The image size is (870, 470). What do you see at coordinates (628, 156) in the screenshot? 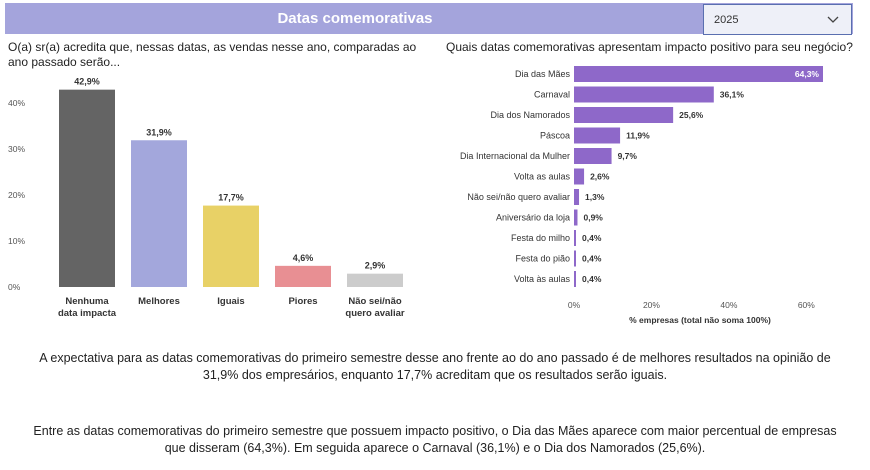
I see `bar-value-label: 9,7%` at bounding box center [628, 156].